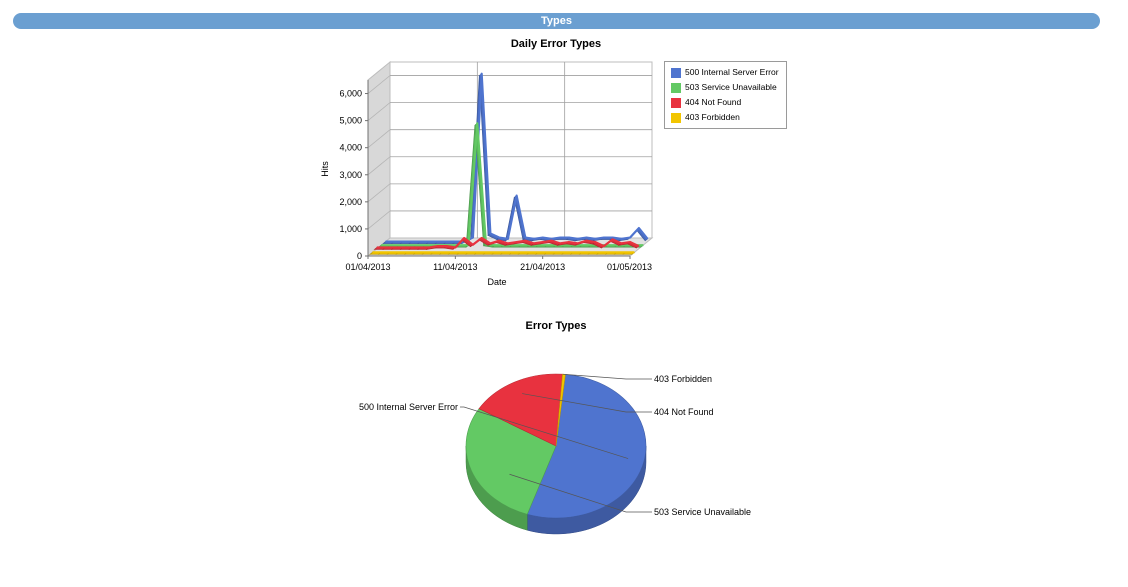 Image resolution: width=1128 pixels, height=587 pixels. What do you see at coordinates (731, 87) in the screenshot?
I see `legend-label-503: 503 Service Unavailable` at bounding box center [731, 87].